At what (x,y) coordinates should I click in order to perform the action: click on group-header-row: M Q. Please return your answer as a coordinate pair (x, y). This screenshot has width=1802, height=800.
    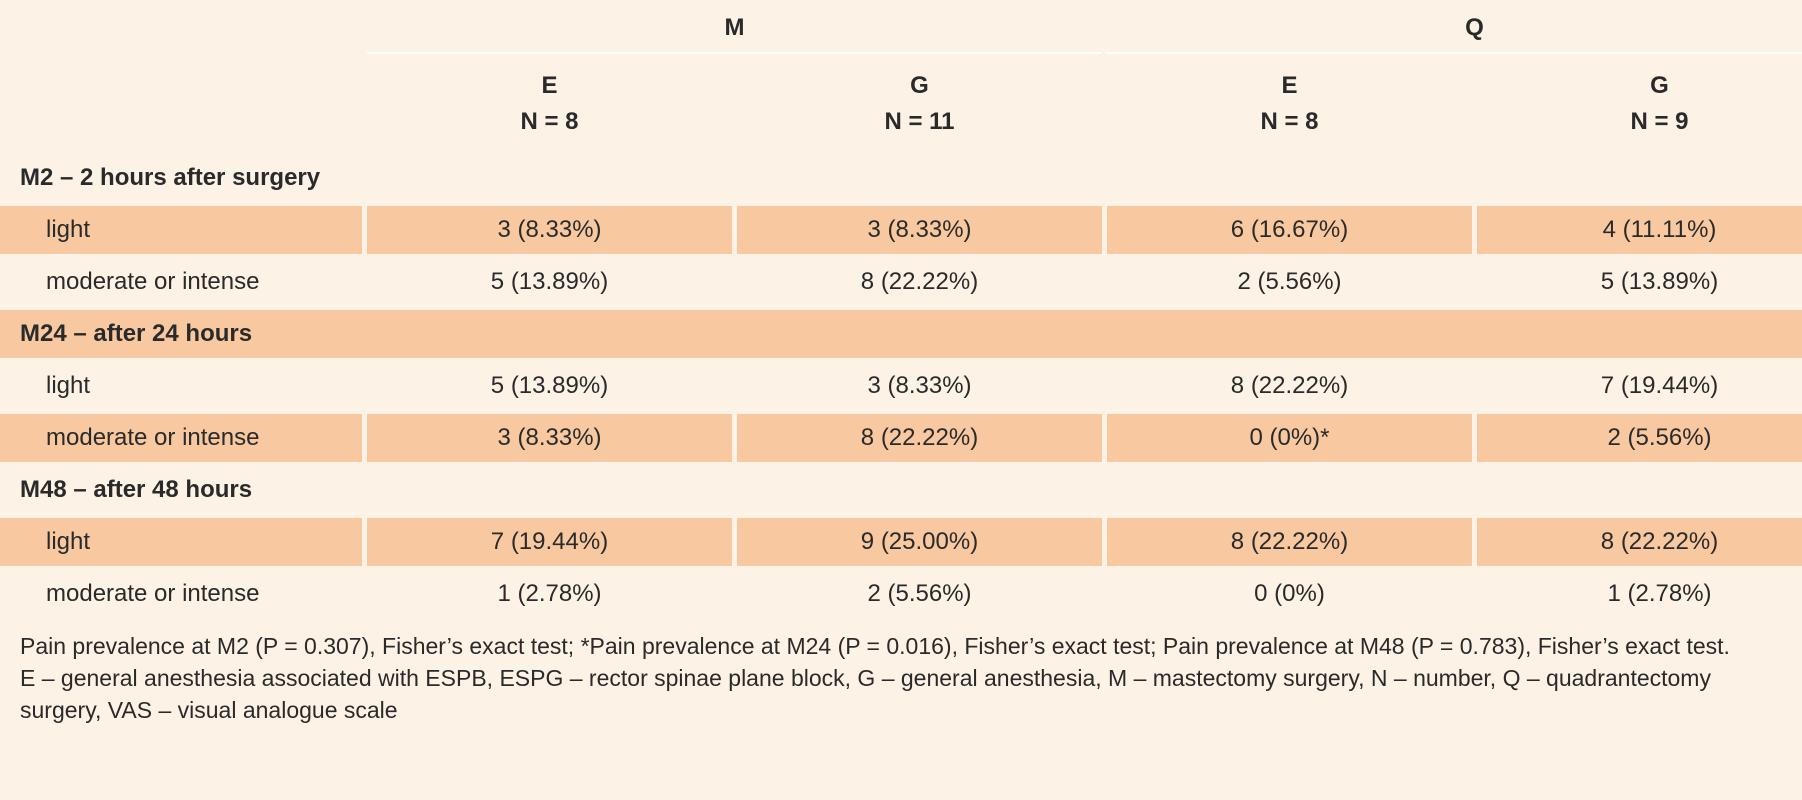
    Looking at the image, I should click on (901, 29).